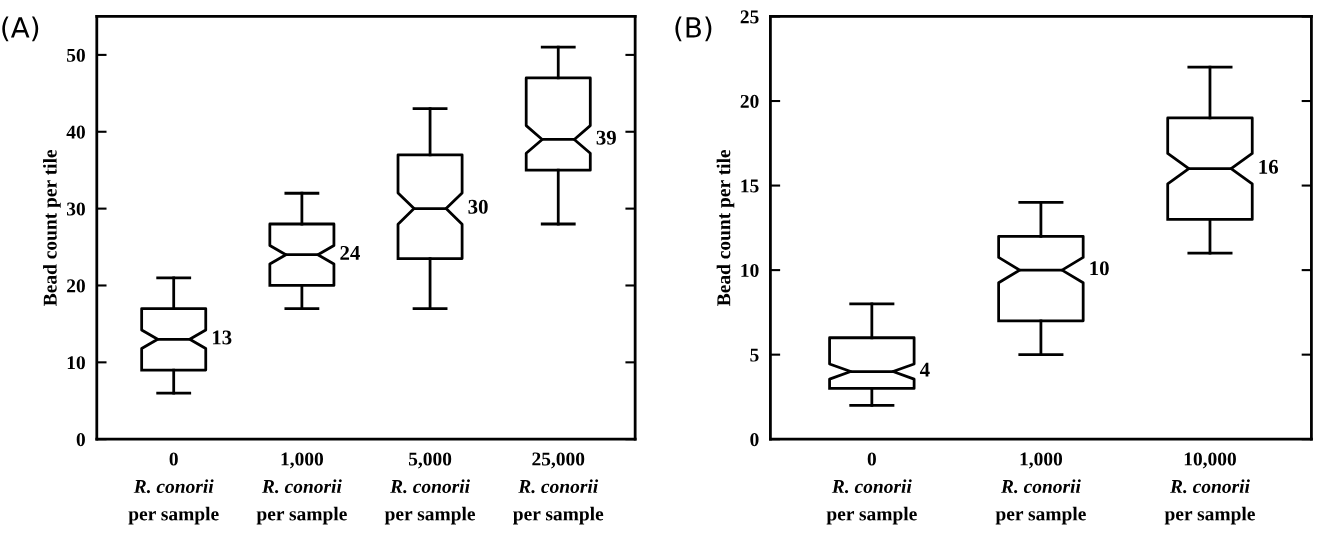 The height and width of the screenshot is (549, 1326). Describe the element at coordinates (558, 488) in the screenshot. I see `x-tick-label: 25,000 R. conorii per sample` at that location.